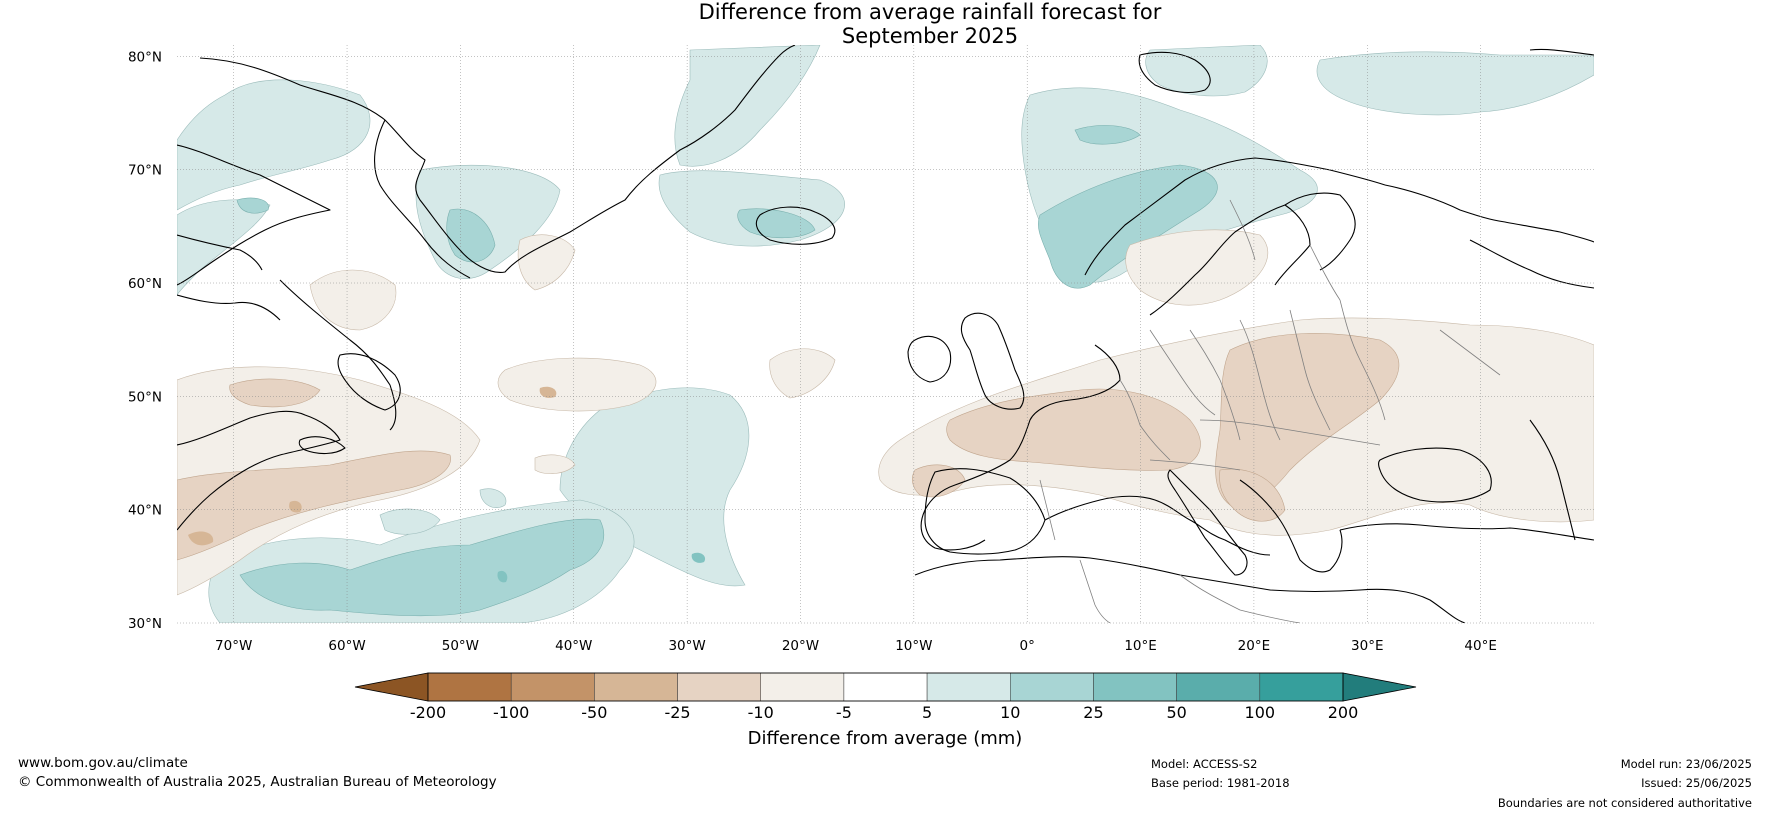 The width and height of the screenshot is (1770, 816). What do you see at coordinates (1204, 764) in the screenshot?
I see `footer-model: Model: ACCESS-S2` at bounding box center [1204, 764].